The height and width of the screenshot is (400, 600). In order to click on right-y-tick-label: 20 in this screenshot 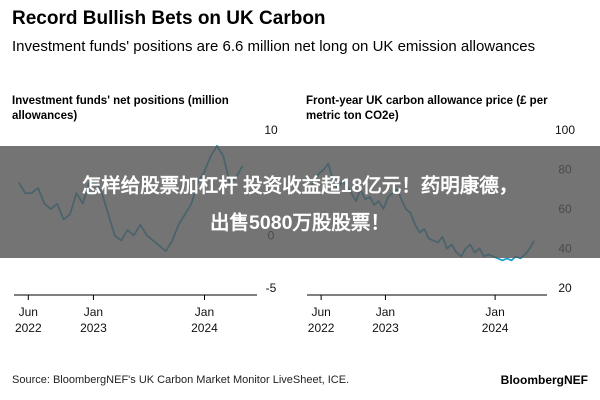, I will do `click(565, 288)`.